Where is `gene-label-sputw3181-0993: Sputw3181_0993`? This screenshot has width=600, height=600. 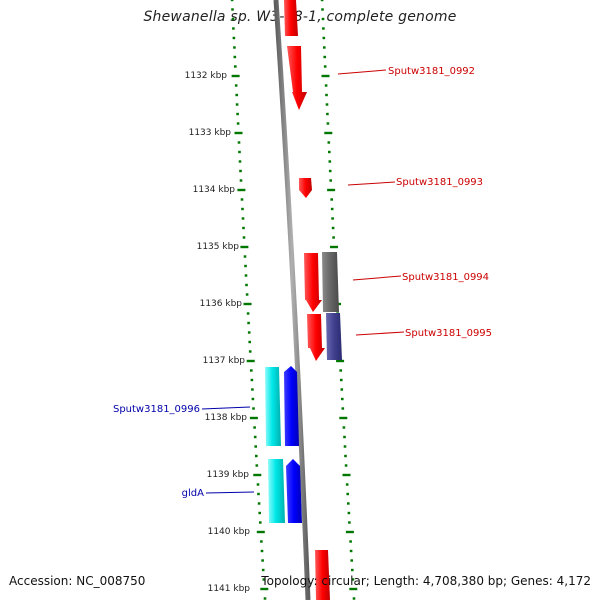 gene-label-sputw3181-0993: Sputw3181_0993 is located at coordinates (439, 182).